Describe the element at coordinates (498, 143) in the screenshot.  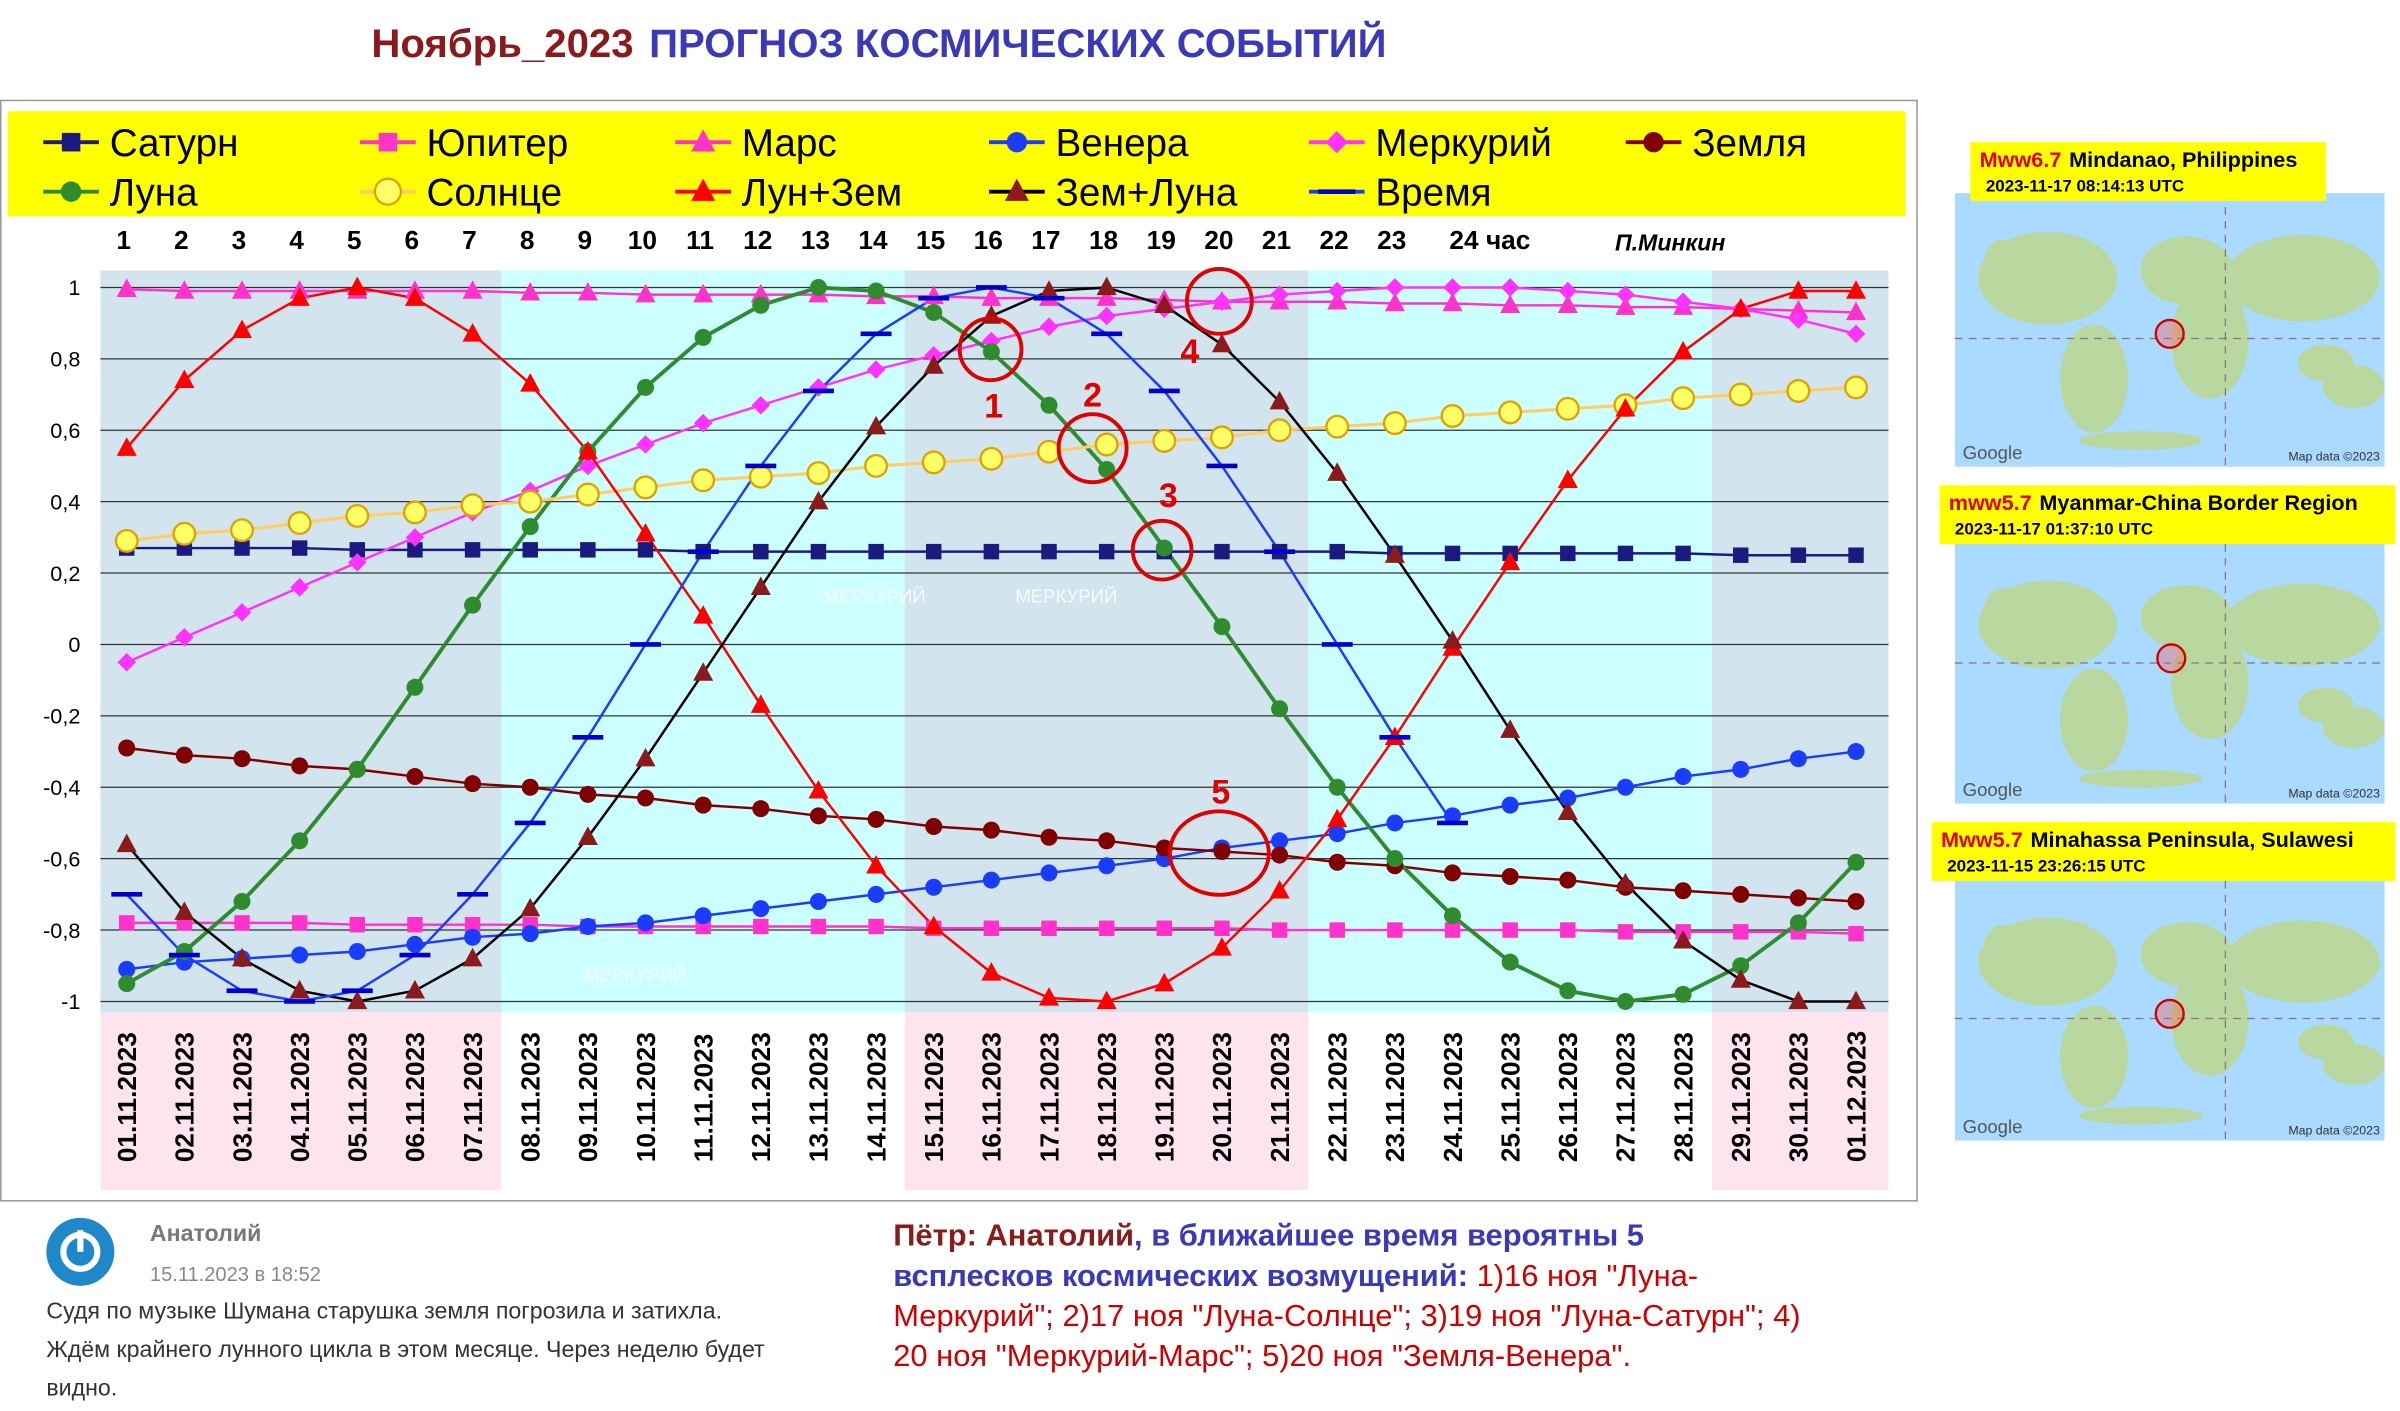
I see `legend-label: Юпитер` at that location.